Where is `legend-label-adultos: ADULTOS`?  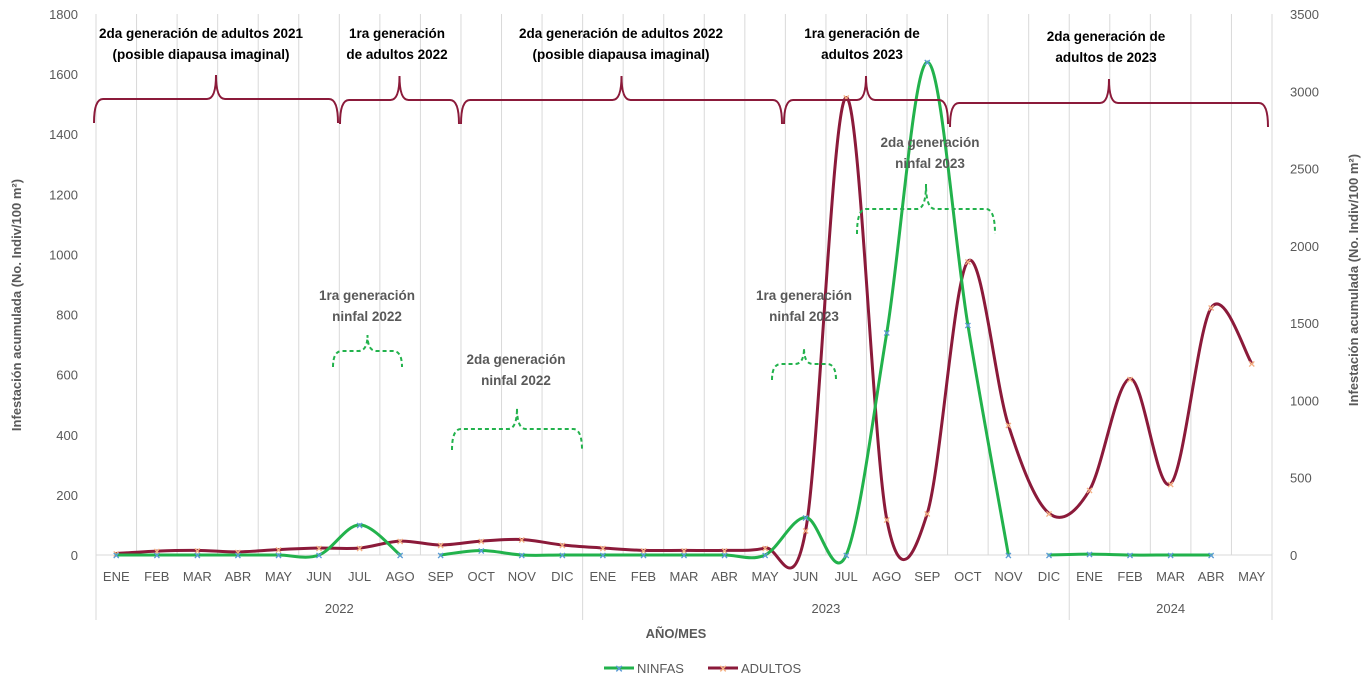 legend-label-adultos: ADULTOS is located at coordinates (771, 668).